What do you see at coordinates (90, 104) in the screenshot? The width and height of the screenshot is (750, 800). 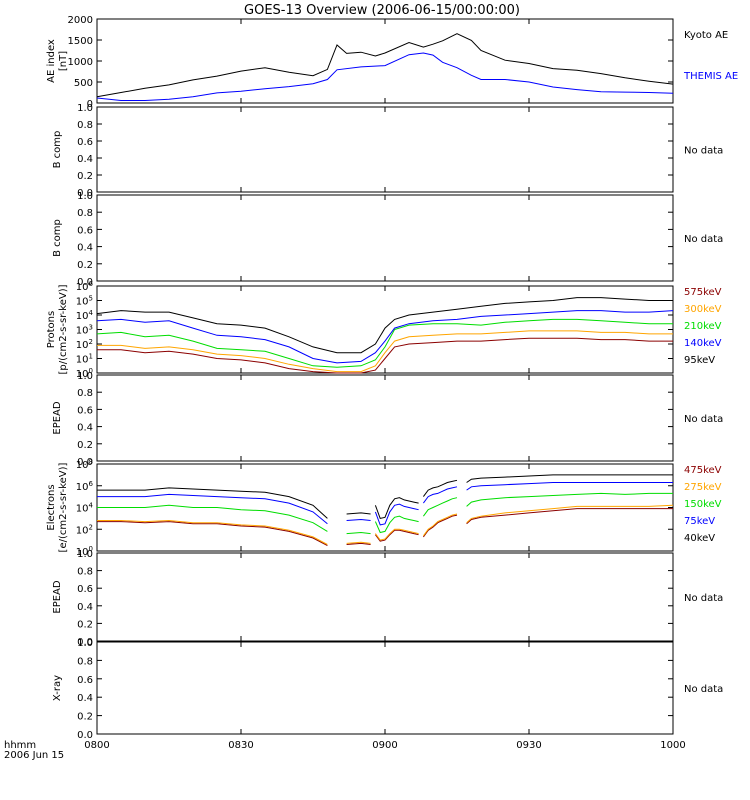 I see `y-tick-label: 0` at bounding box center [90, 104].